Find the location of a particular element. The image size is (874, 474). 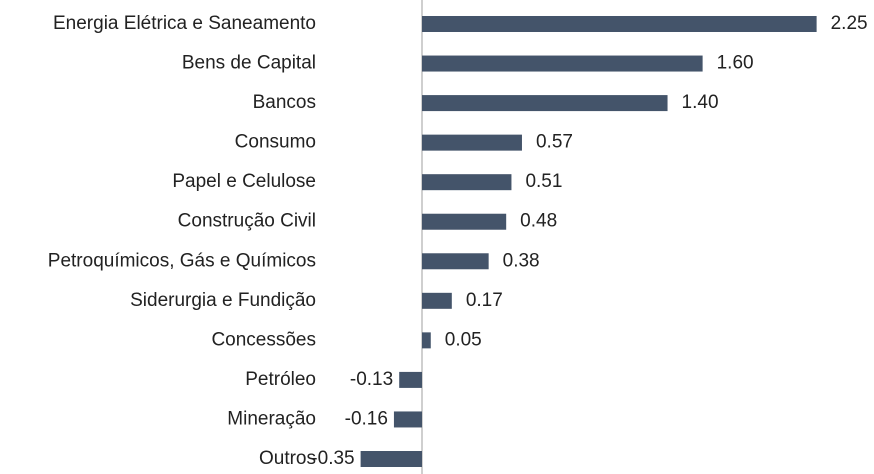

value-label: 0.38 is located at coordinates (521, 260).